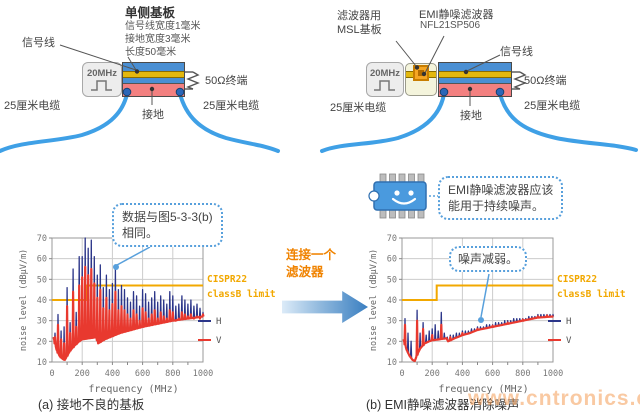 Image resolution: width=640 pixels, height=420 pixels. Describe the element at coordinates (554, 398) in the screenshot. I see `watermark: www.cntronics.com` at that location.